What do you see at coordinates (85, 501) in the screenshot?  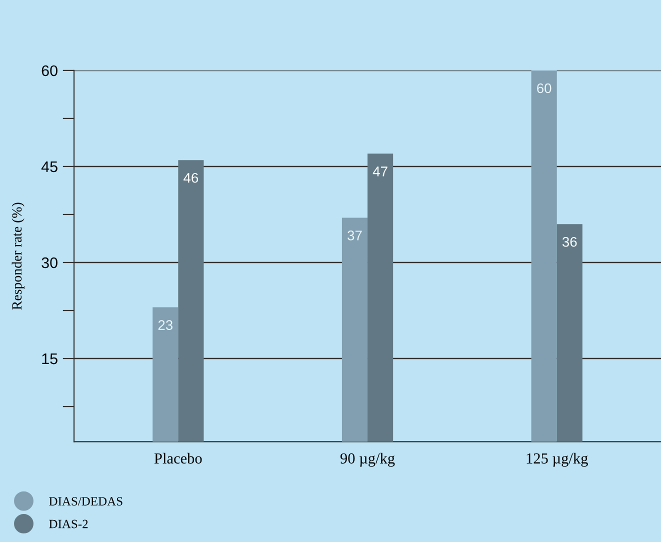 I see `legend-label: DIAS/DEDAS` at bounding box center [85, 501].